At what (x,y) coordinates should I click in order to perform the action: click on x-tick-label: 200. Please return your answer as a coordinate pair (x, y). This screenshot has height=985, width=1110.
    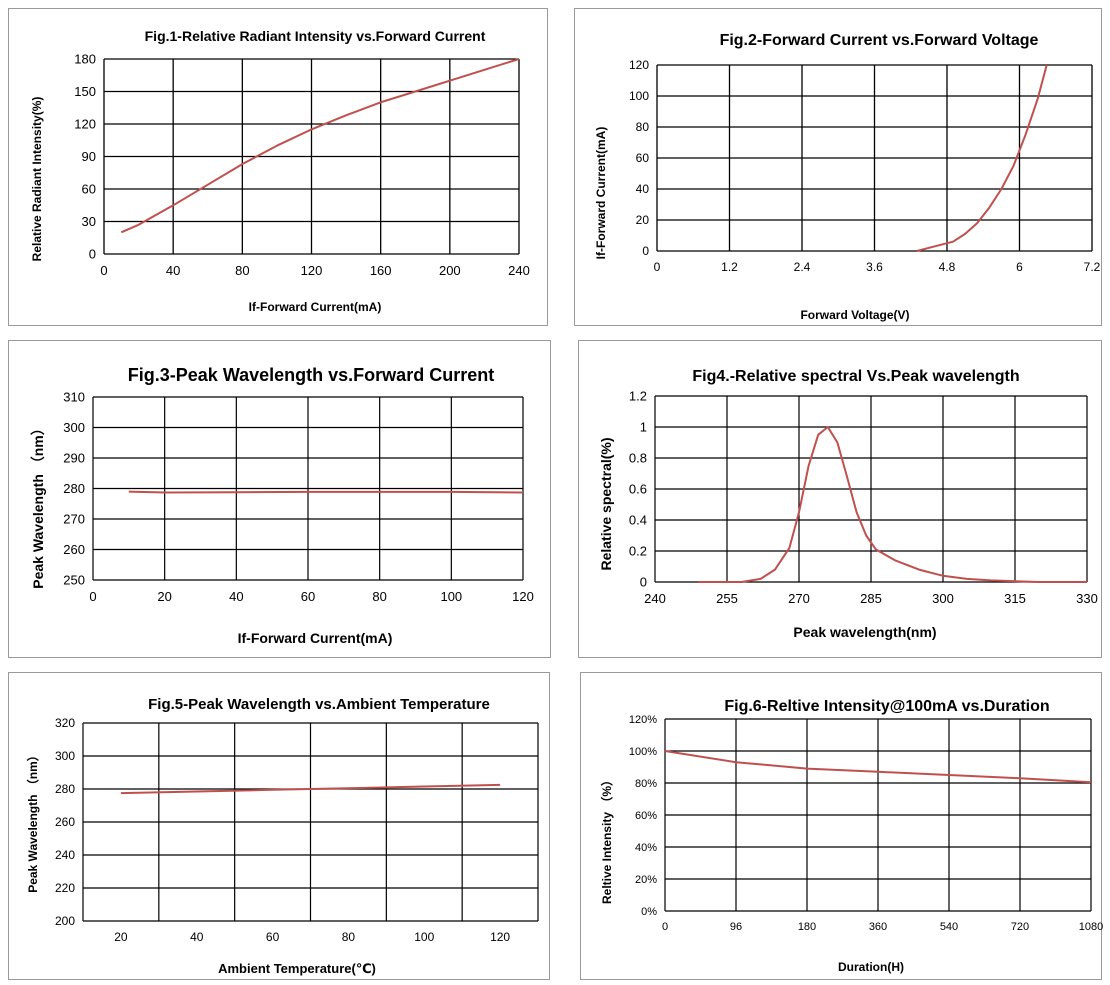
    Looking at the image, I should click on (450, 270).